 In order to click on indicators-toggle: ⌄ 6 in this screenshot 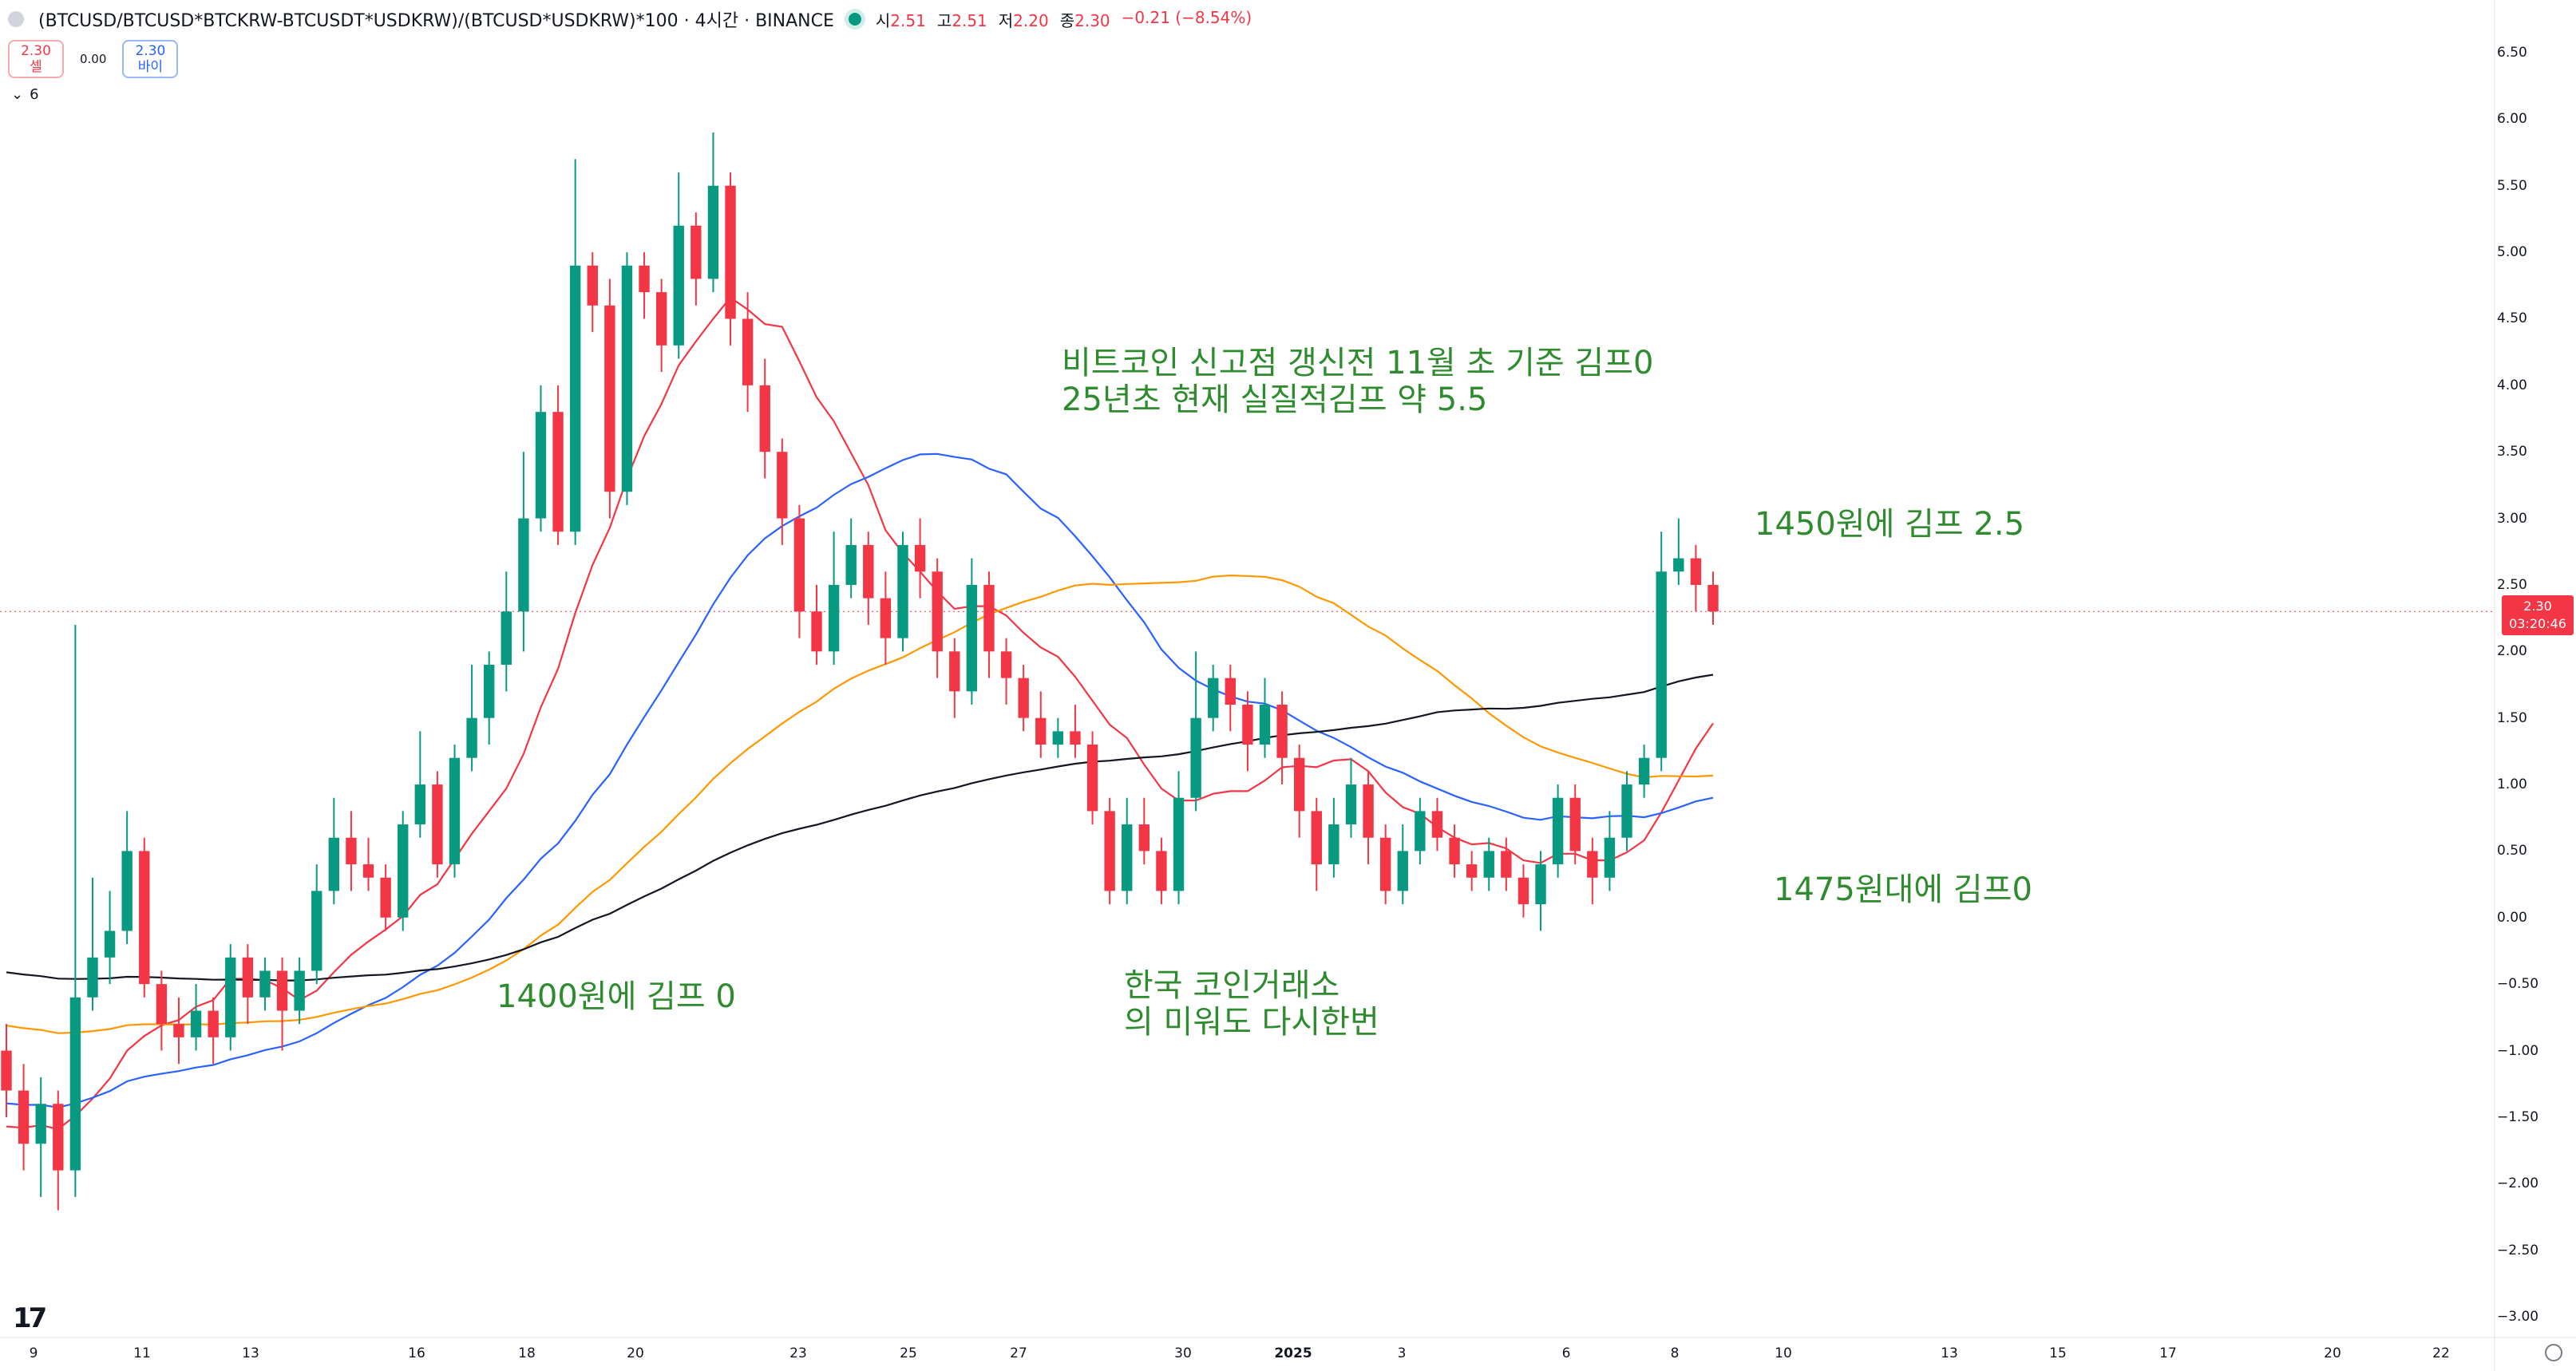, I will do `click(25, 95)`.